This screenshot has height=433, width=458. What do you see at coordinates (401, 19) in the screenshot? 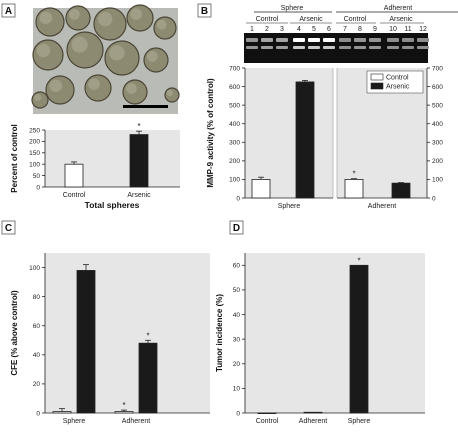
I see `gel-treatment-4: Arsenic` at bounding box center [401, 19].